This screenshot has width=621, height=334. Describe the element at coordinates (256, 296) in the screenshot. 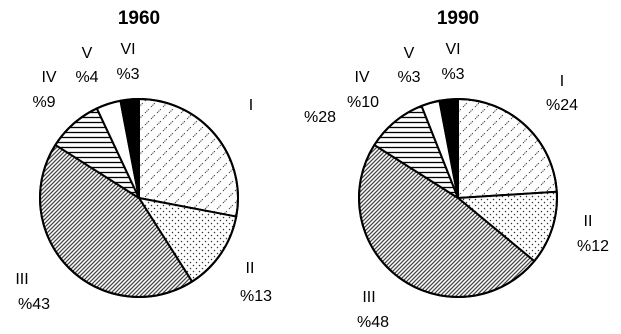

I see `slice-percent-label-1960-ii: %13` at that location.